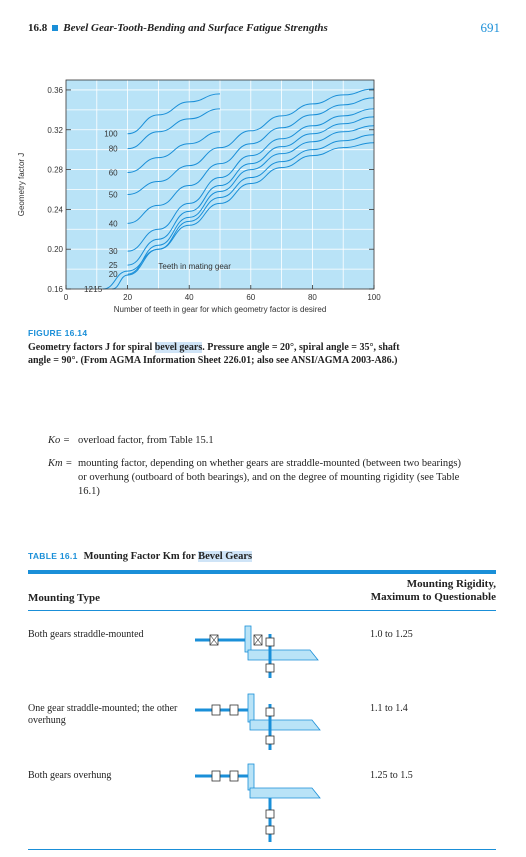 This screenshot has height=857, width=526. What do you see at coordinates (113, 194) in the screenshot?
I see `series-label: 50` at bounding box center [113, 194].